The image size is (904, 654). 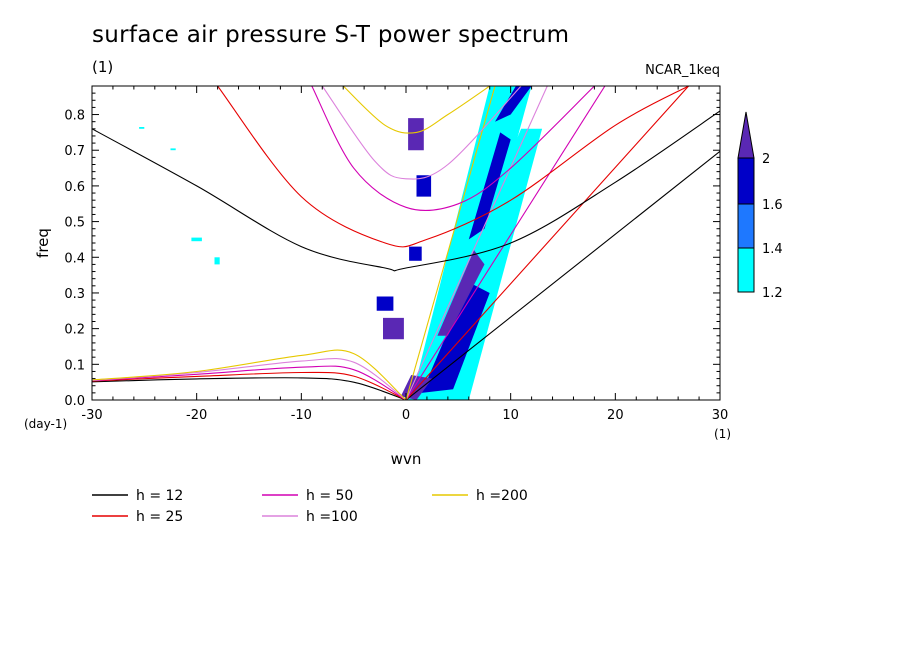 What do you see at coordinates (682, 70) in the screenshot?
I see `chart-subtitle-right: NCAR_1keq` at bounding box center [682, 70].